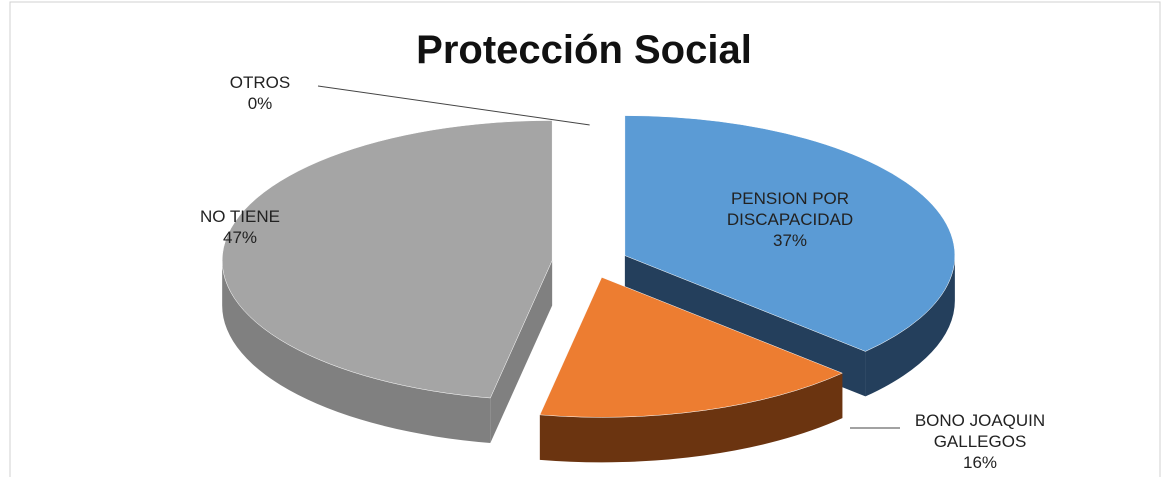 The image size is (1168, 477). What do you see at coordinates (521, 352) in the screenshot?
I see `slice-wall` at bounding box center [521, 352].